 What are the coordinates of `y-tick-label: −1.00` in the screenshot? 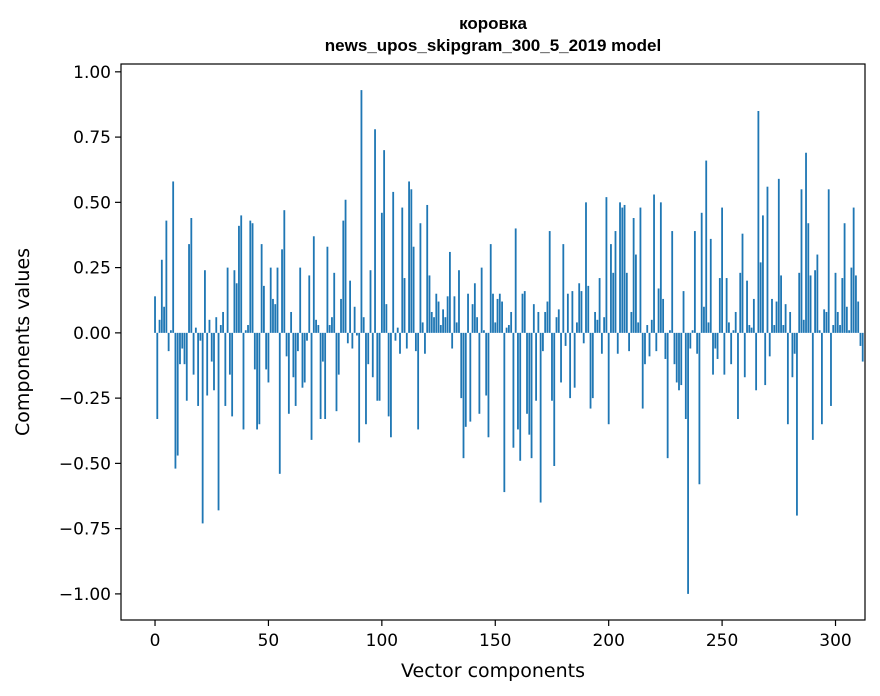 It's located at (85, 595).